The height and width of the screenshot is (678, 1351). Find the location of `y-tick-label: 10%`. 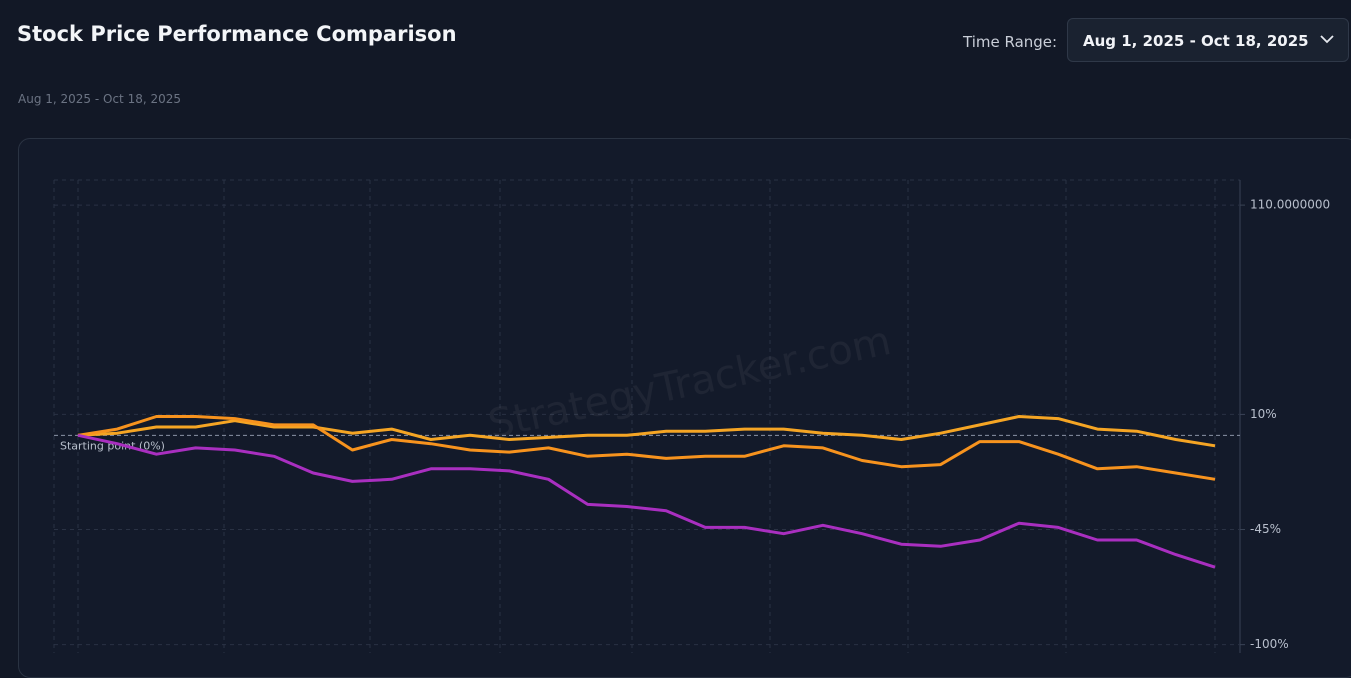

y-tick-label: 10% is located at coordinates (1263, 414).